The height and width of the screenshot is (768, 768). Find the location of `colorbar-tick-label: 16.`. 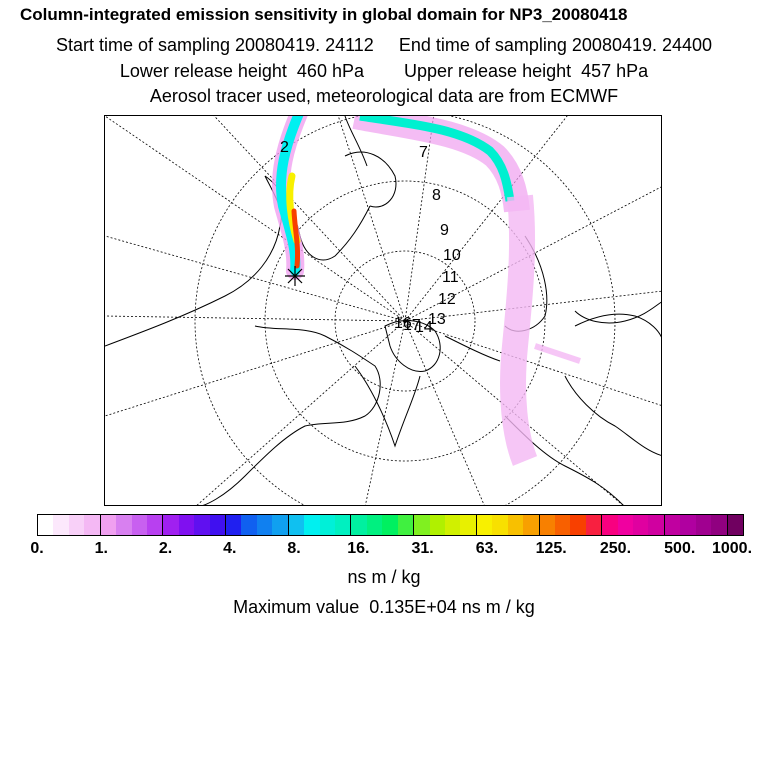

colorbar-tick-label: 16. is located at coordinates (358, 548).